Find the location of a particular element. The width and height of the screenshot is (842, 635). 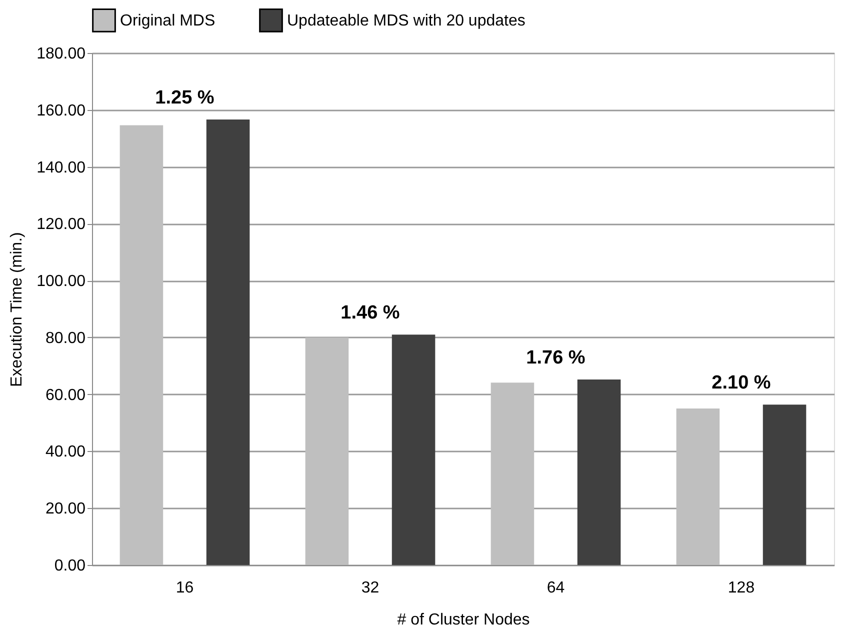

y-tick-label: 40.00 is located at coordinates (65, 452).